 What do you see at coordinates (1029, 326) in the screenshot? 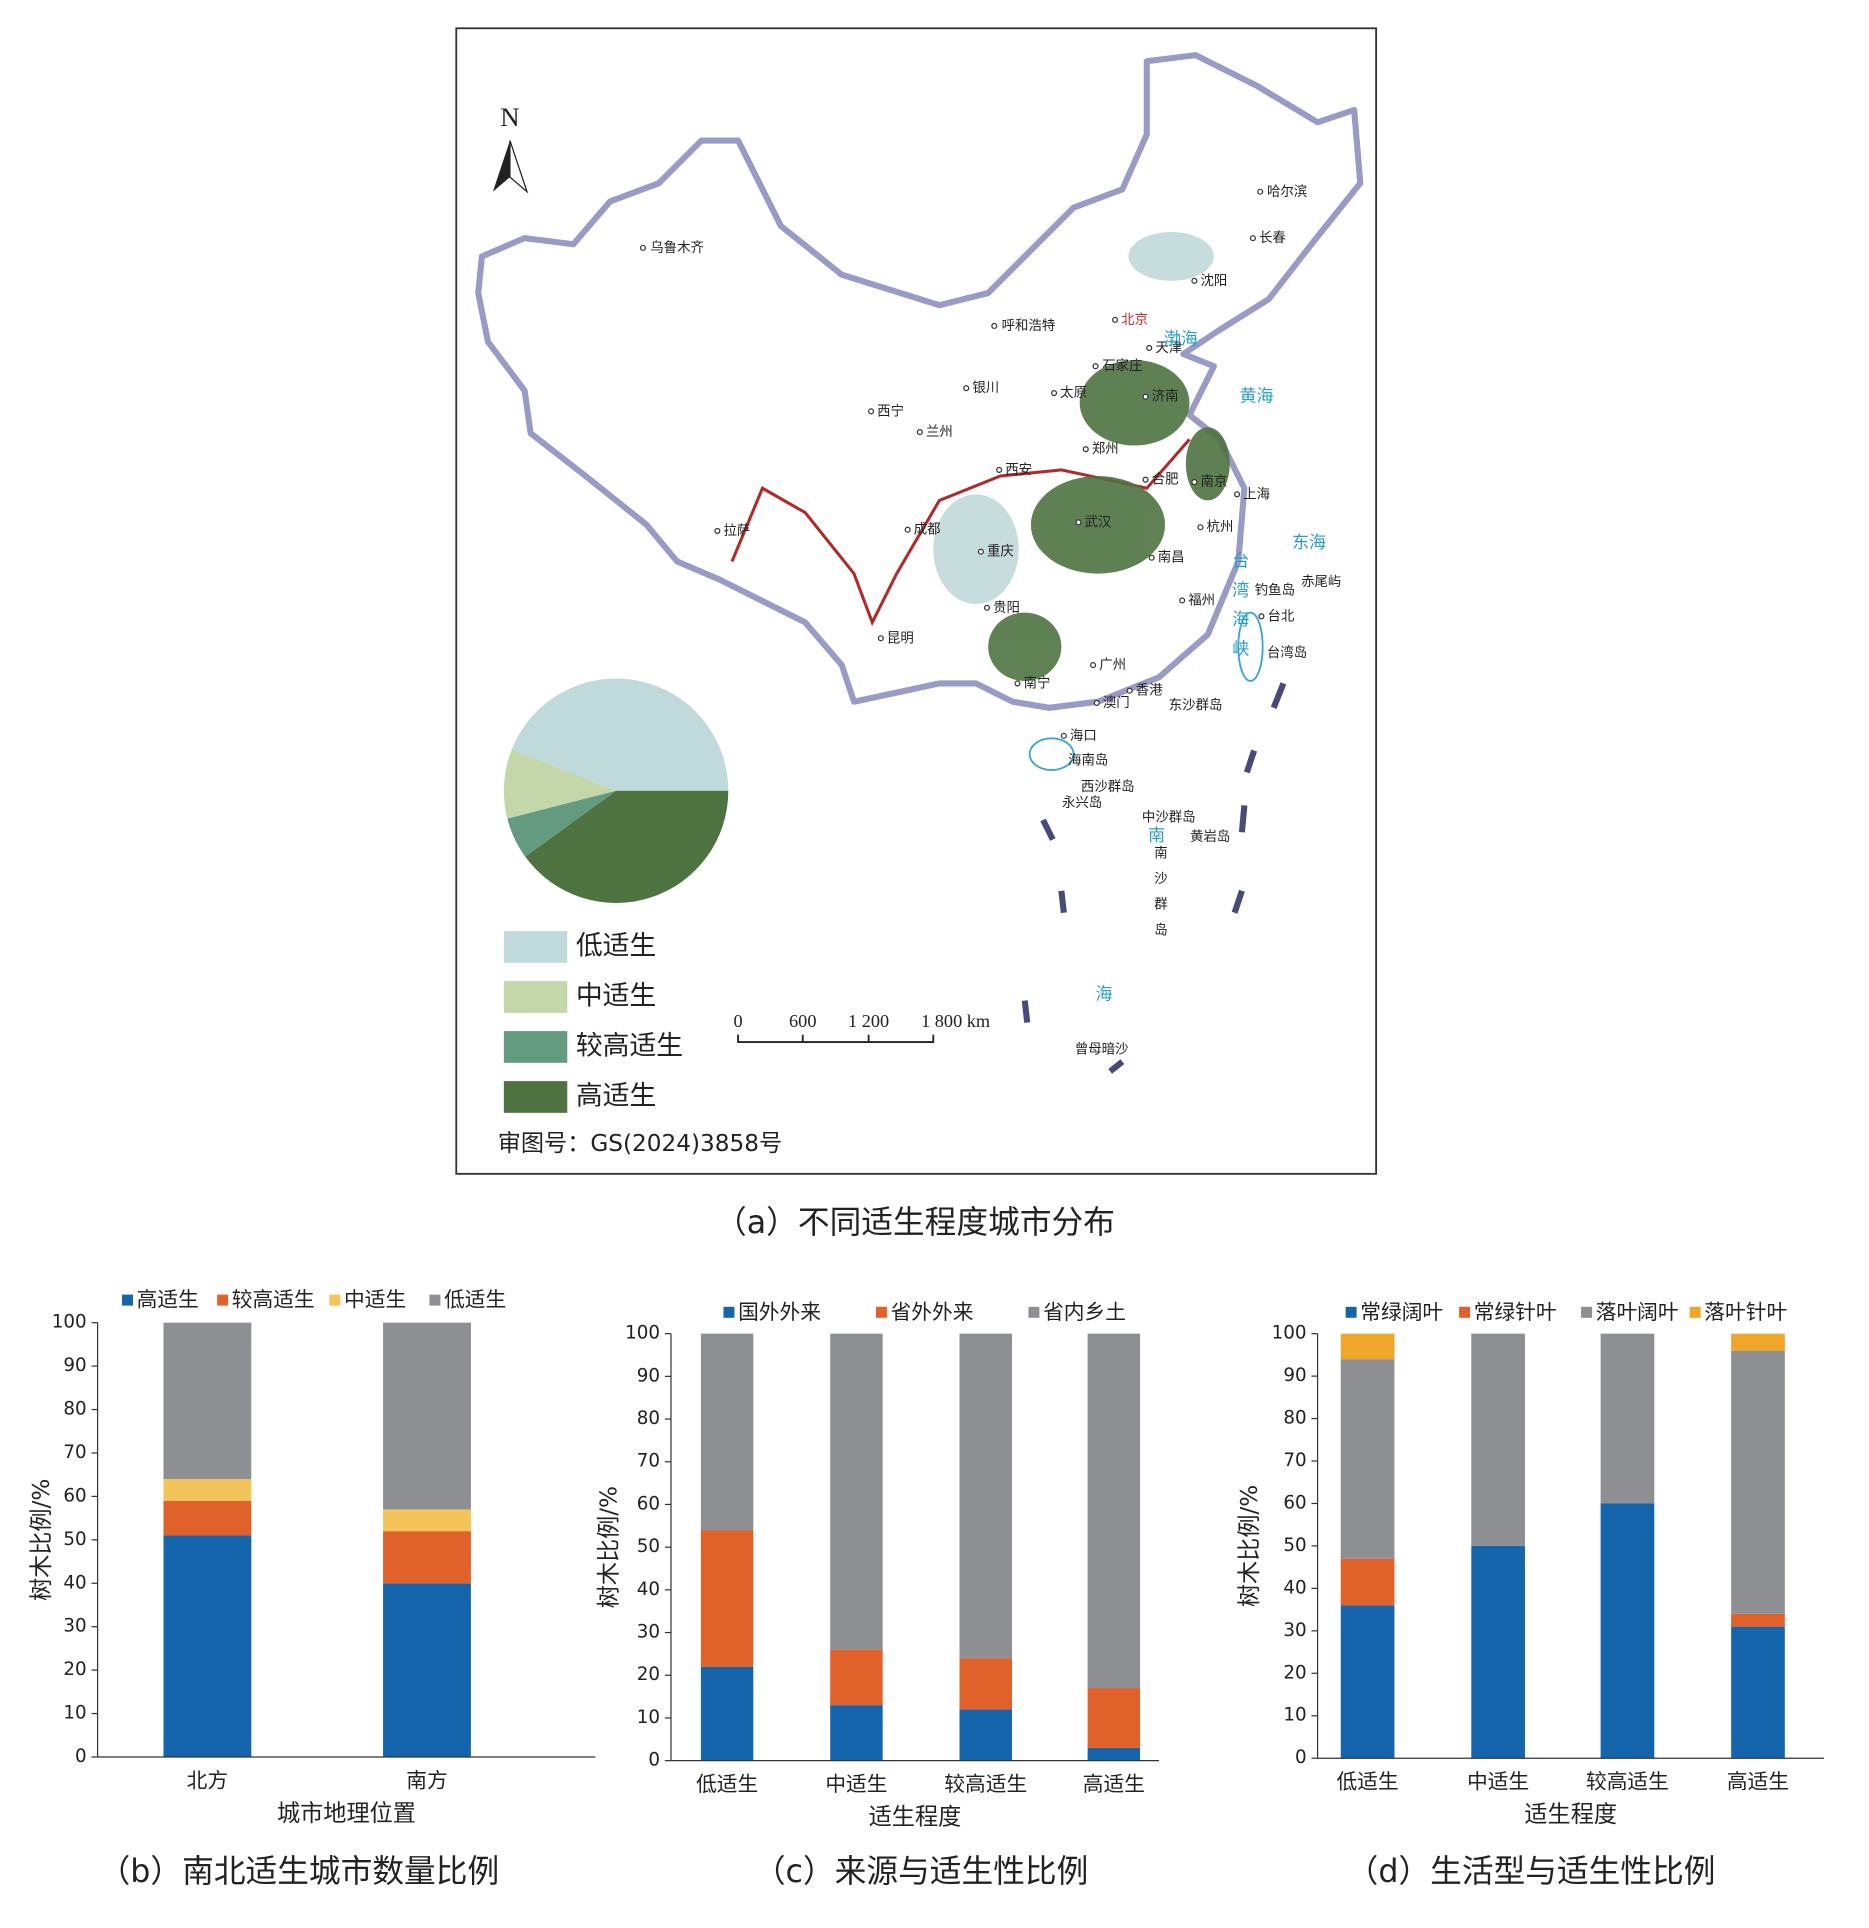
I see `place-label: 呼和浩特` at bounding box center [1029, 326].